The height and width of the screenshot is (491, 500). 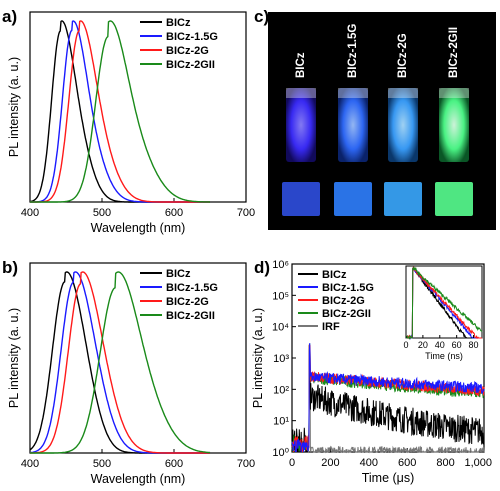 What do you see at coordinates (444, 356) in the screenshot?
I see `inset-x-axis-label: Time (ns)` at bounding box center [444, 356].